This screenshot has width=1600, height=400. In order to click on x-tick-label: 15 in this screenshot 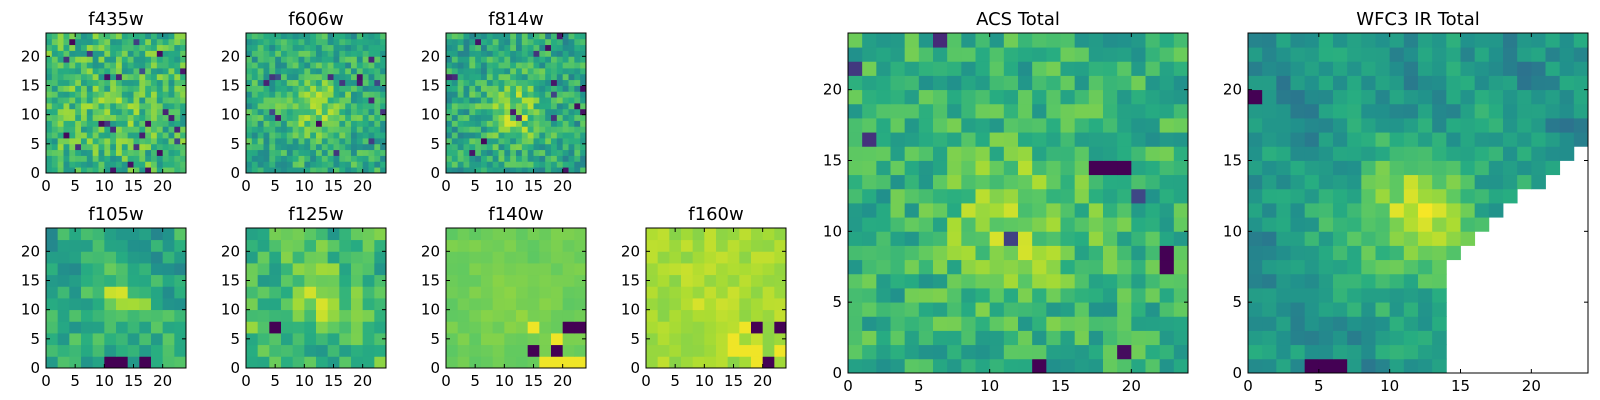, I will do `click(133, 186)`.